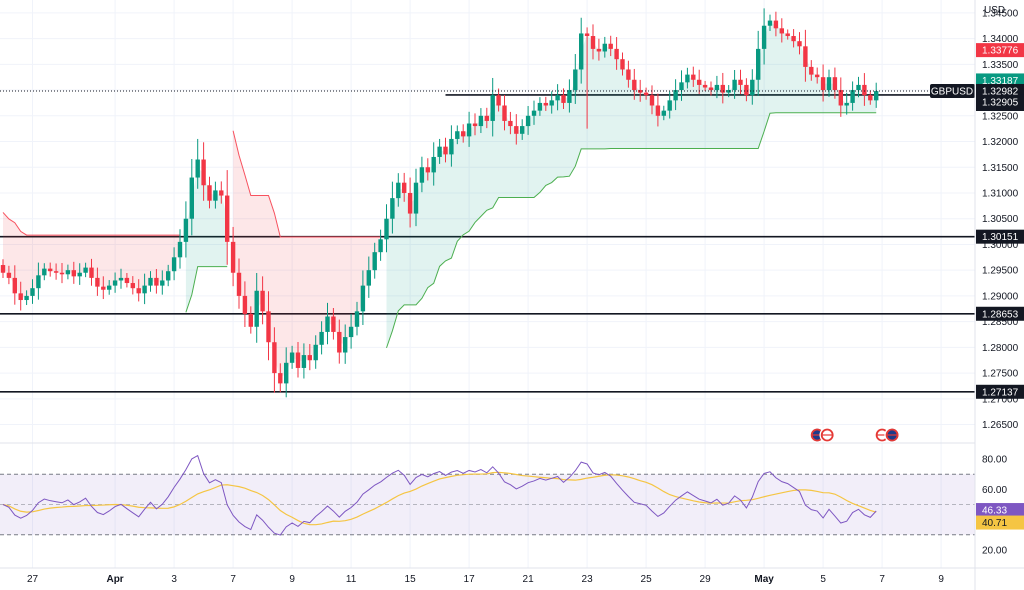 This screenshot has width=1024, height=590. I want to click on time-tick-label: 23, so click(588, 579).